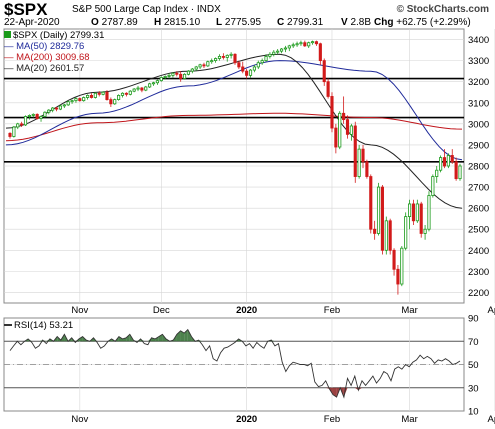 Image resolution: width=495 pixels, height=429 pixels. I want to click on price-x-label: Dec, so click(161, 310).